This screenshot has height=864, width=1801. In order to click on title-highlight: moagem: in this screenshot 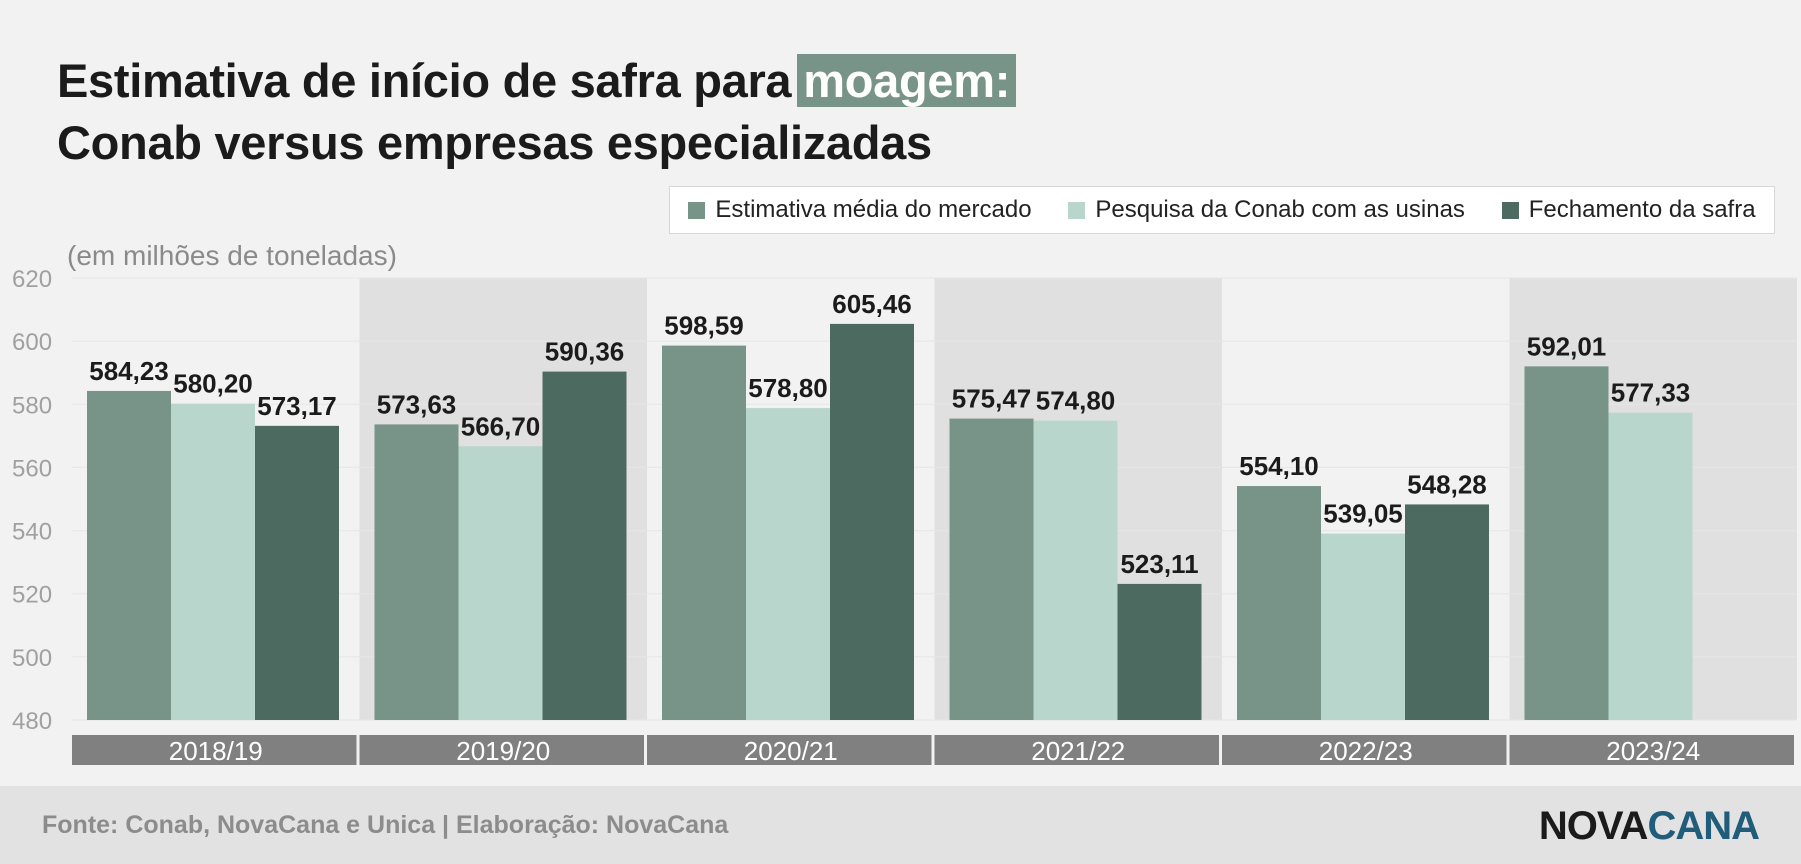, I will do `click(907, 80)`.